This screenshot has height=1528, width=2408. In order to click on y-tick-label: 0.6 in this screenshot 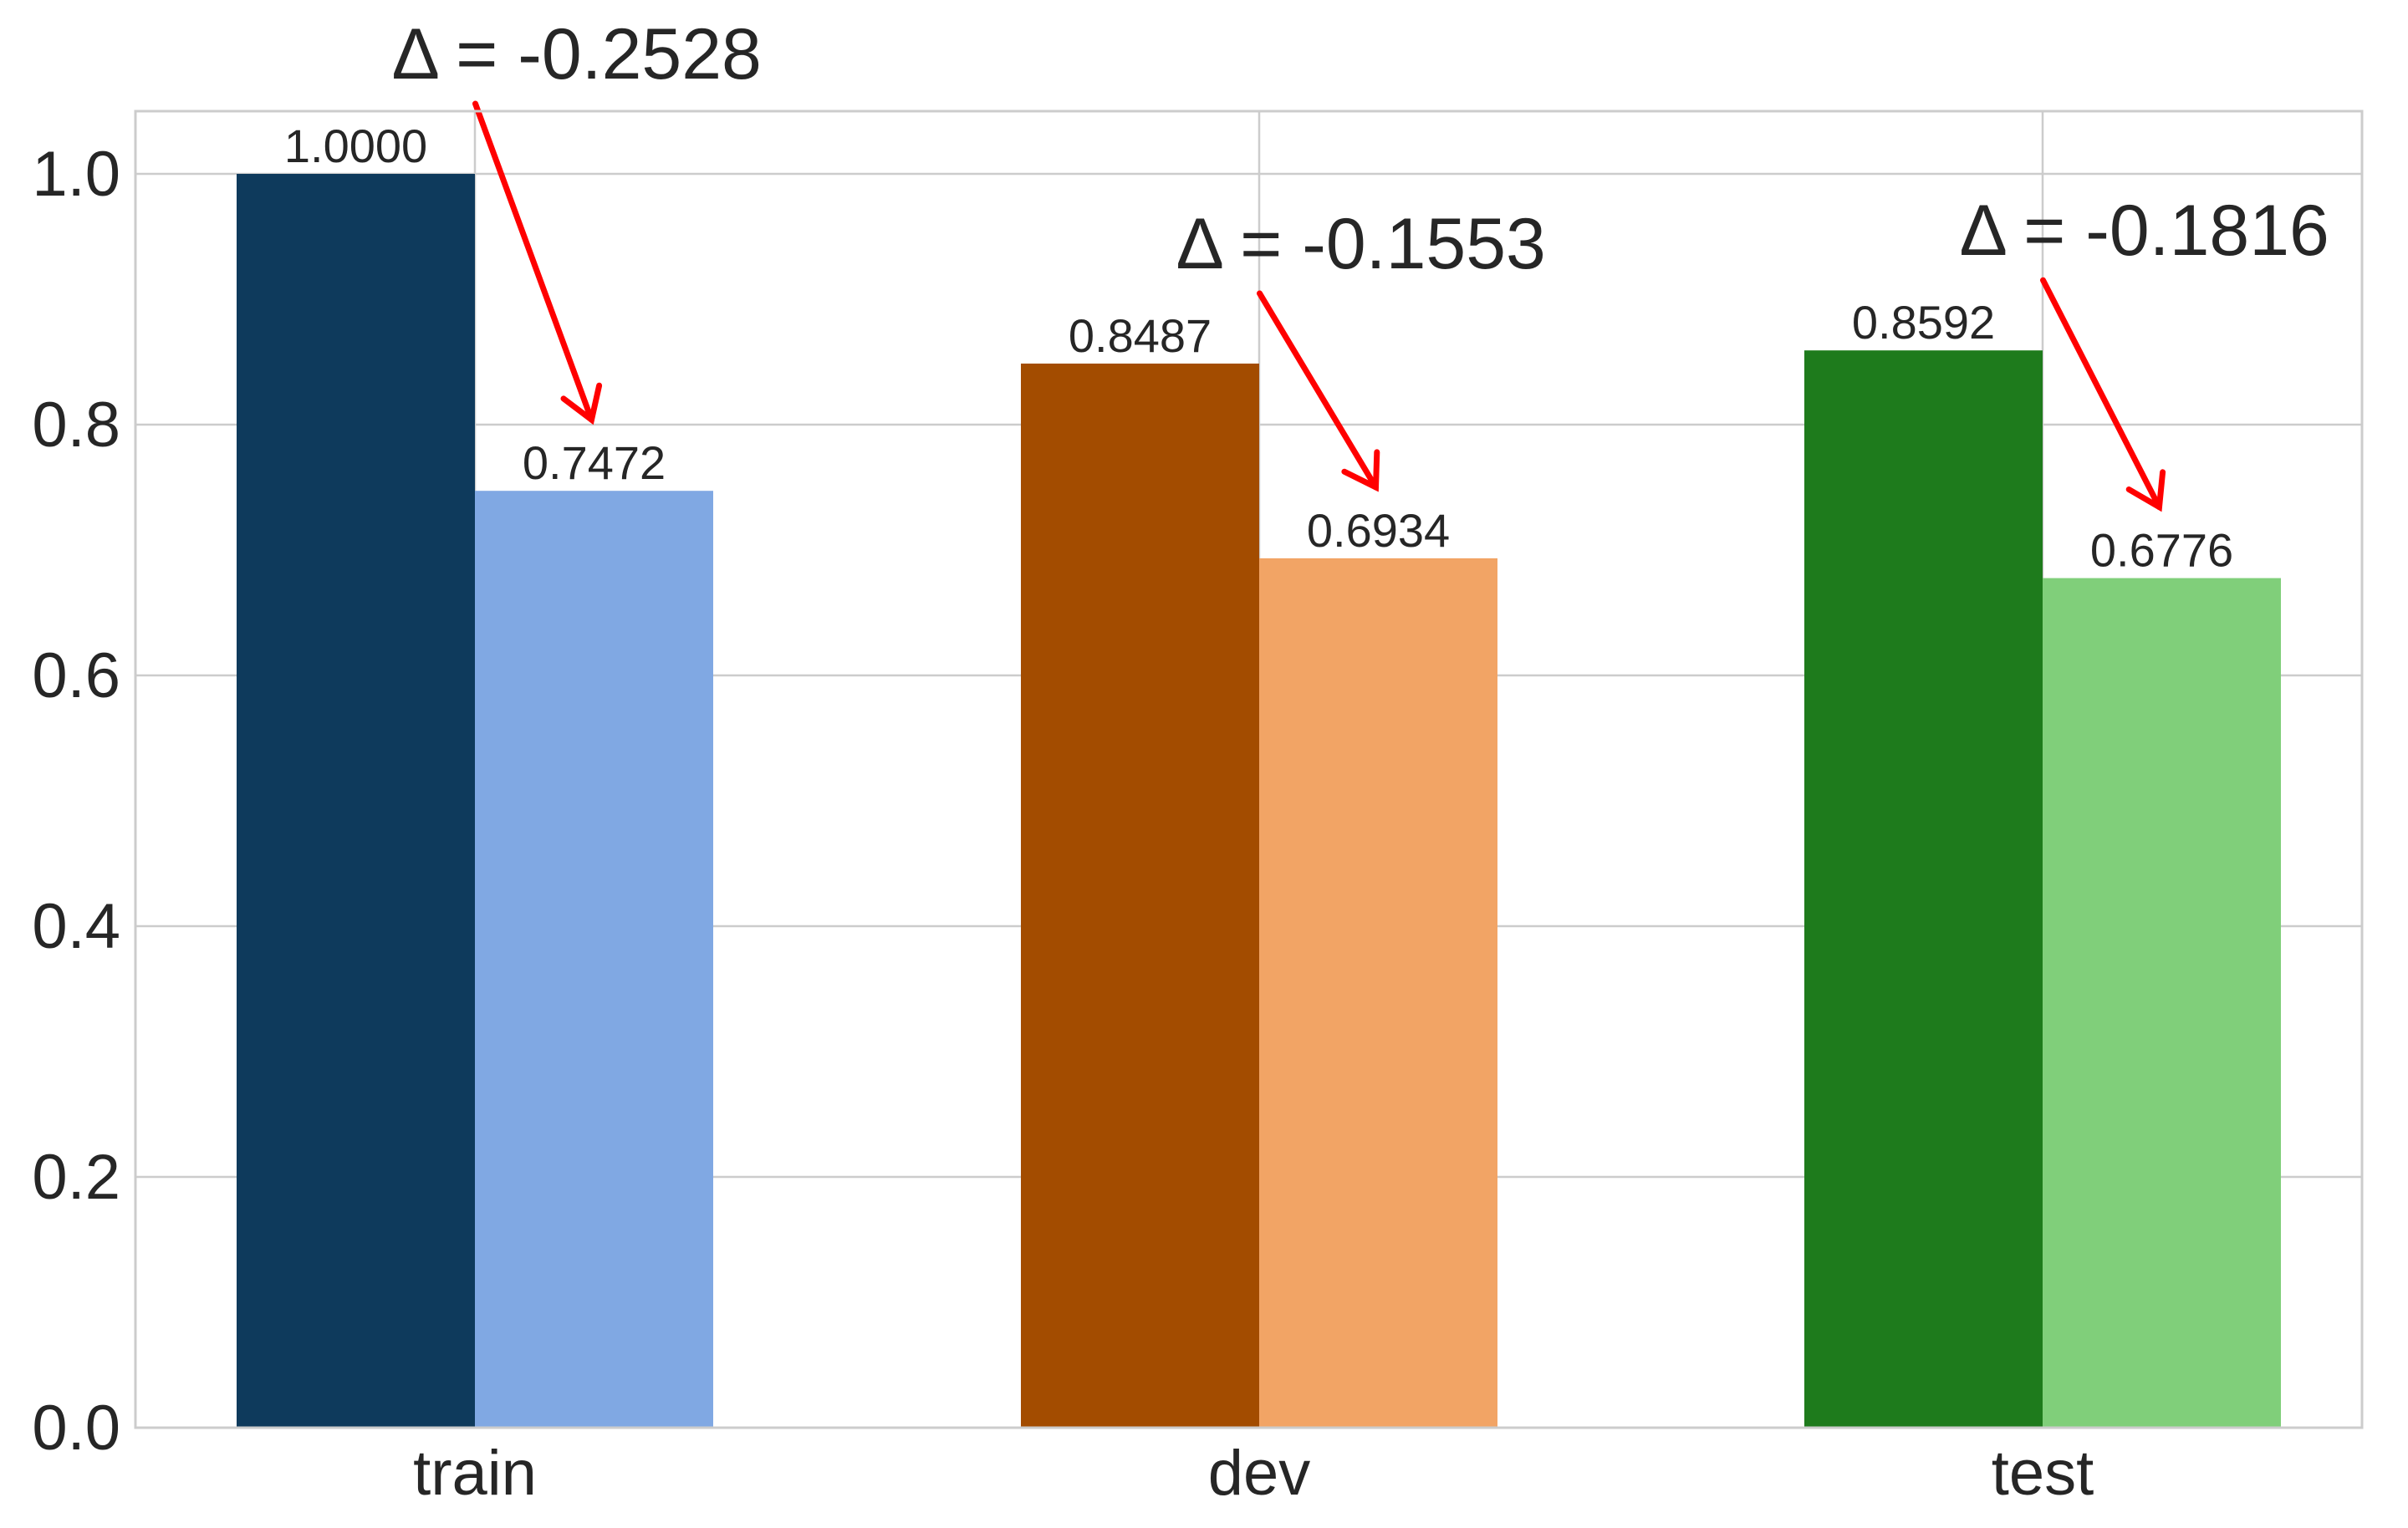, I will do `click(76, 675)`.